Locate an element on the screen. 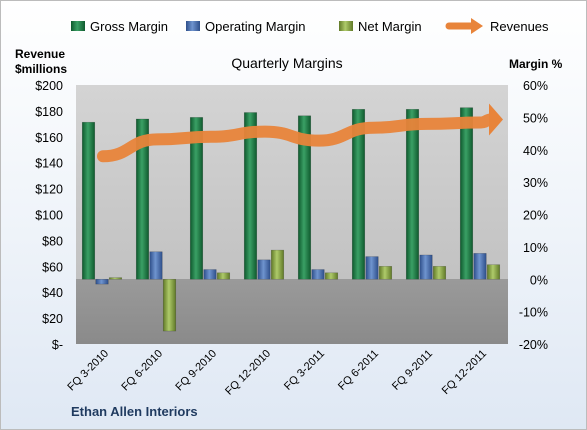  category-label: FQ 6-2011 is located at coordinates (358, 370).